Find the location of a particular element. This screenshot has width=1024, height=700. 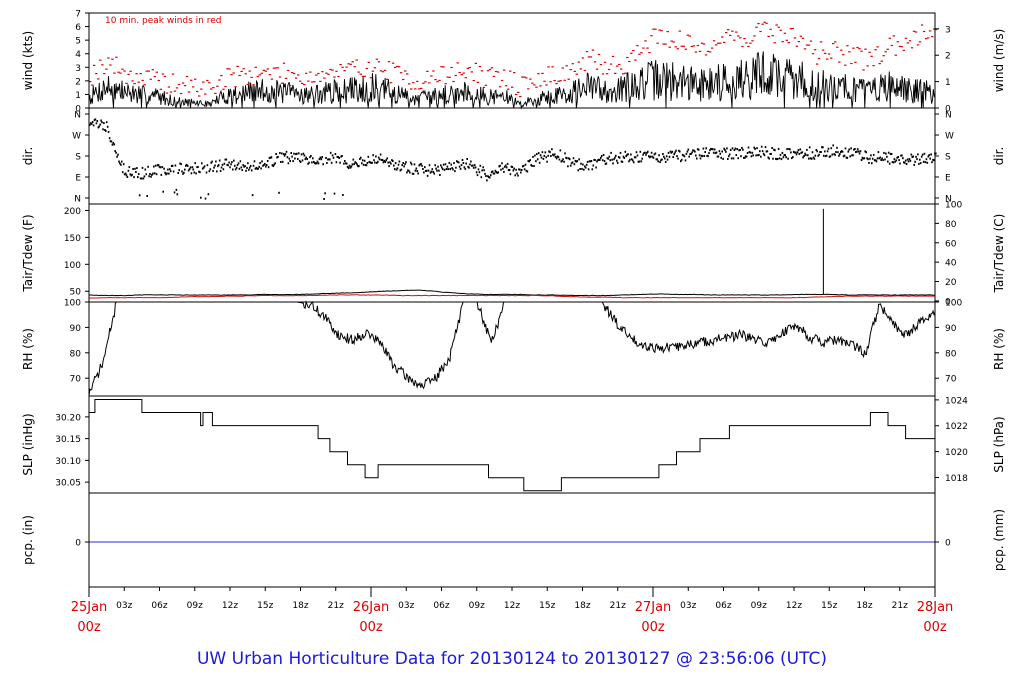

x-day-time-label: 00z is located at coordinates (653, 627).